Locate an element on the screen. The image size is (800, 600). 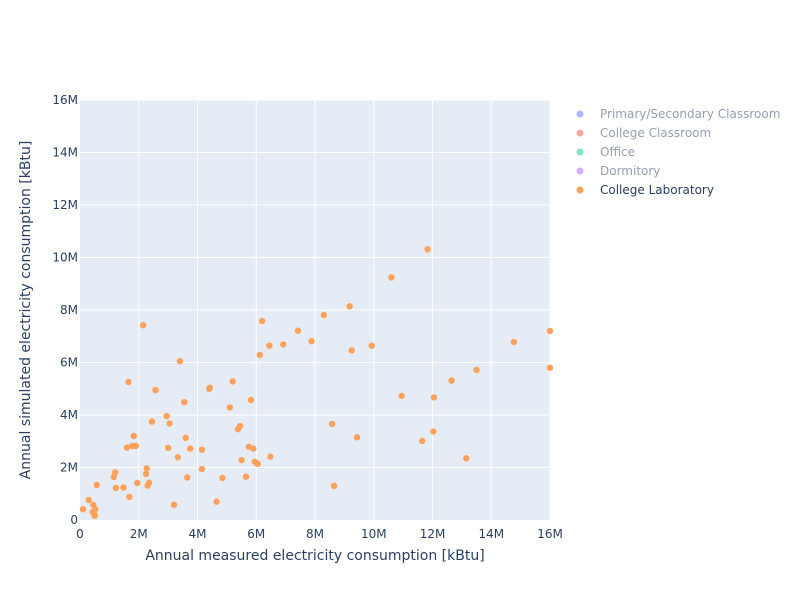
y-tick-label: 6M is located at coordinates (69, 363).